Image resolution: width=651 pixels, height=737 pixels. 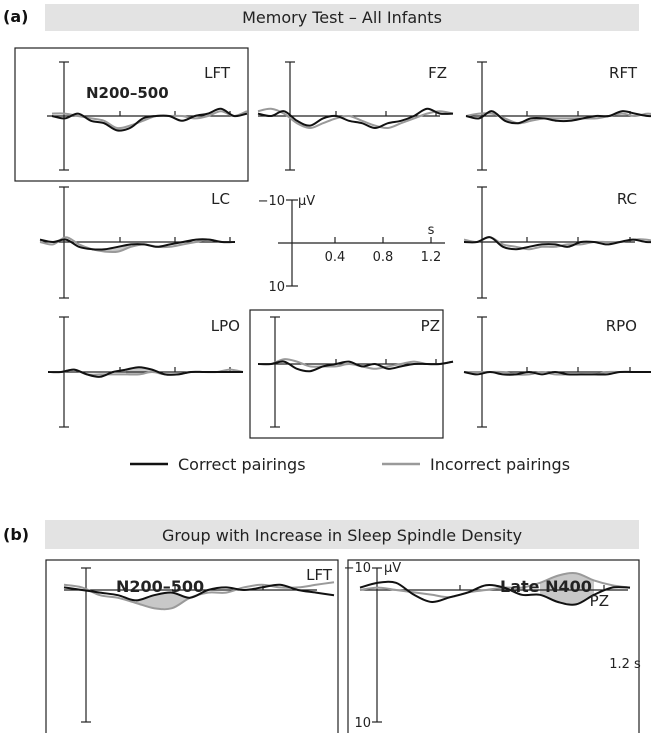 I want to click on channel-label: RC, so click(x=627, y=199).